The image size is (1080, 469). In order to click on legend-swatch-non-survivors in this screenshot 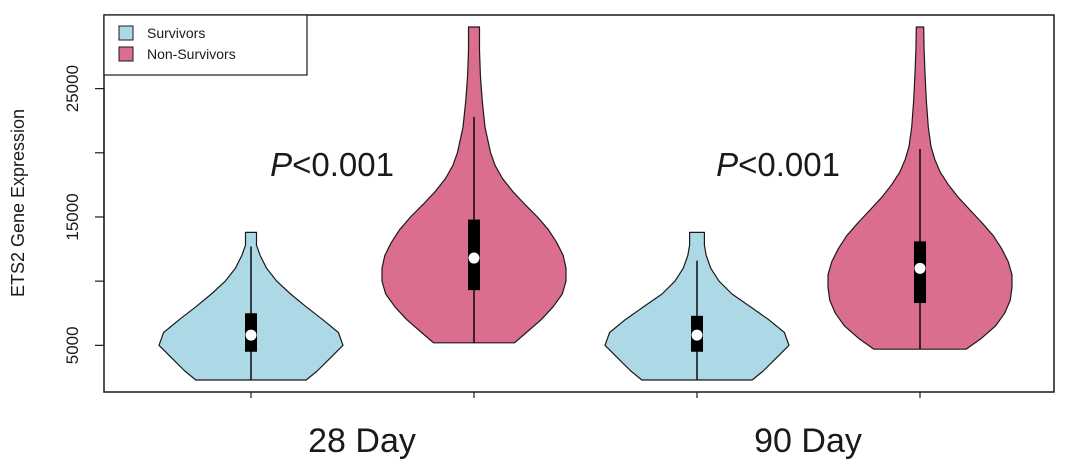, I will do `click(126, 54)`.